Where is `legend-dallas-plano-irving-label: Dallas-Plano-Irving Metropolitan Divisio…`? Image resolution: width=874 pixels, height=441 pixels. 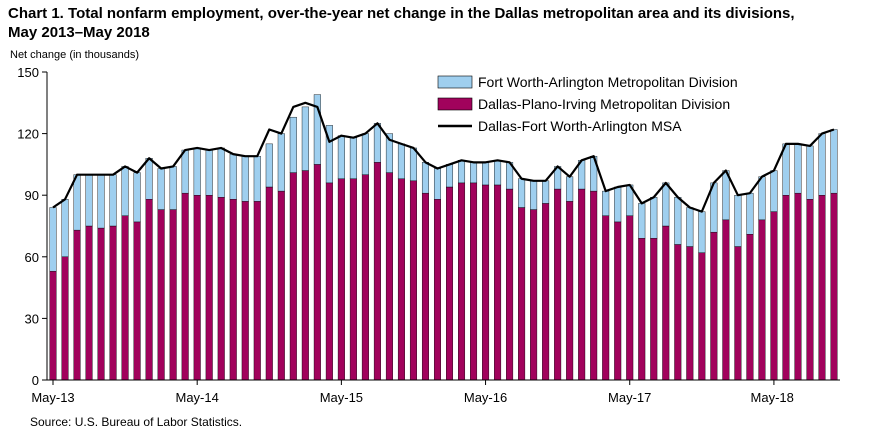 legend-dallas-plano-irving-label: Dallas-Plano-Irving Metropolitan Divisio… is located at coordinates (604, 104).